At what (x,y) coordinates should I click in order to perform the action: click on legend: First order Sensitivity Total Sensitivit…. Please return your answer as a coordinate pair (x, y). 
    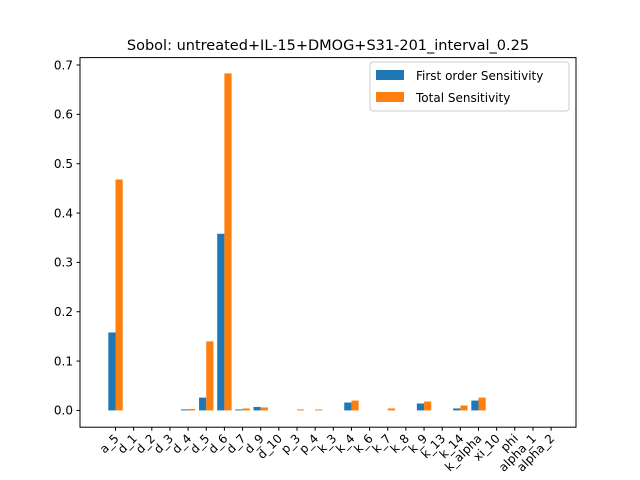
    Looking at the image, I should click on (469, 86).